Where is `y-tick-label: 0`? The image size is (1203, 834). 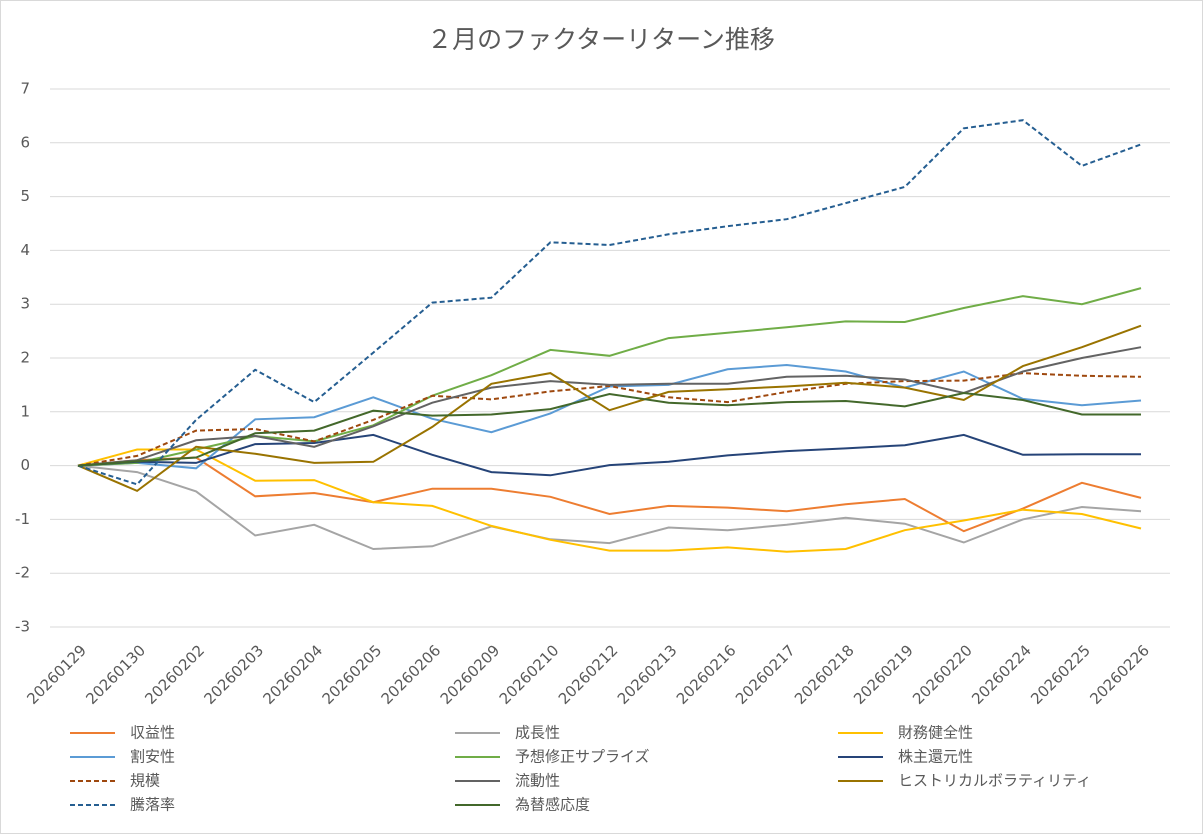 y-tick-label: 0 is located at coordinates (25, 465).